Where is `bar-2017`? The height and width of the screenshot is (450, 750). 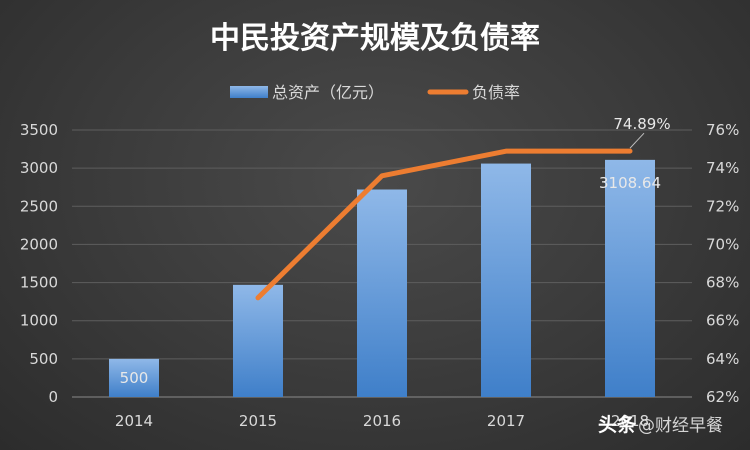
bar-2017 is located at coordinates (506, 280).